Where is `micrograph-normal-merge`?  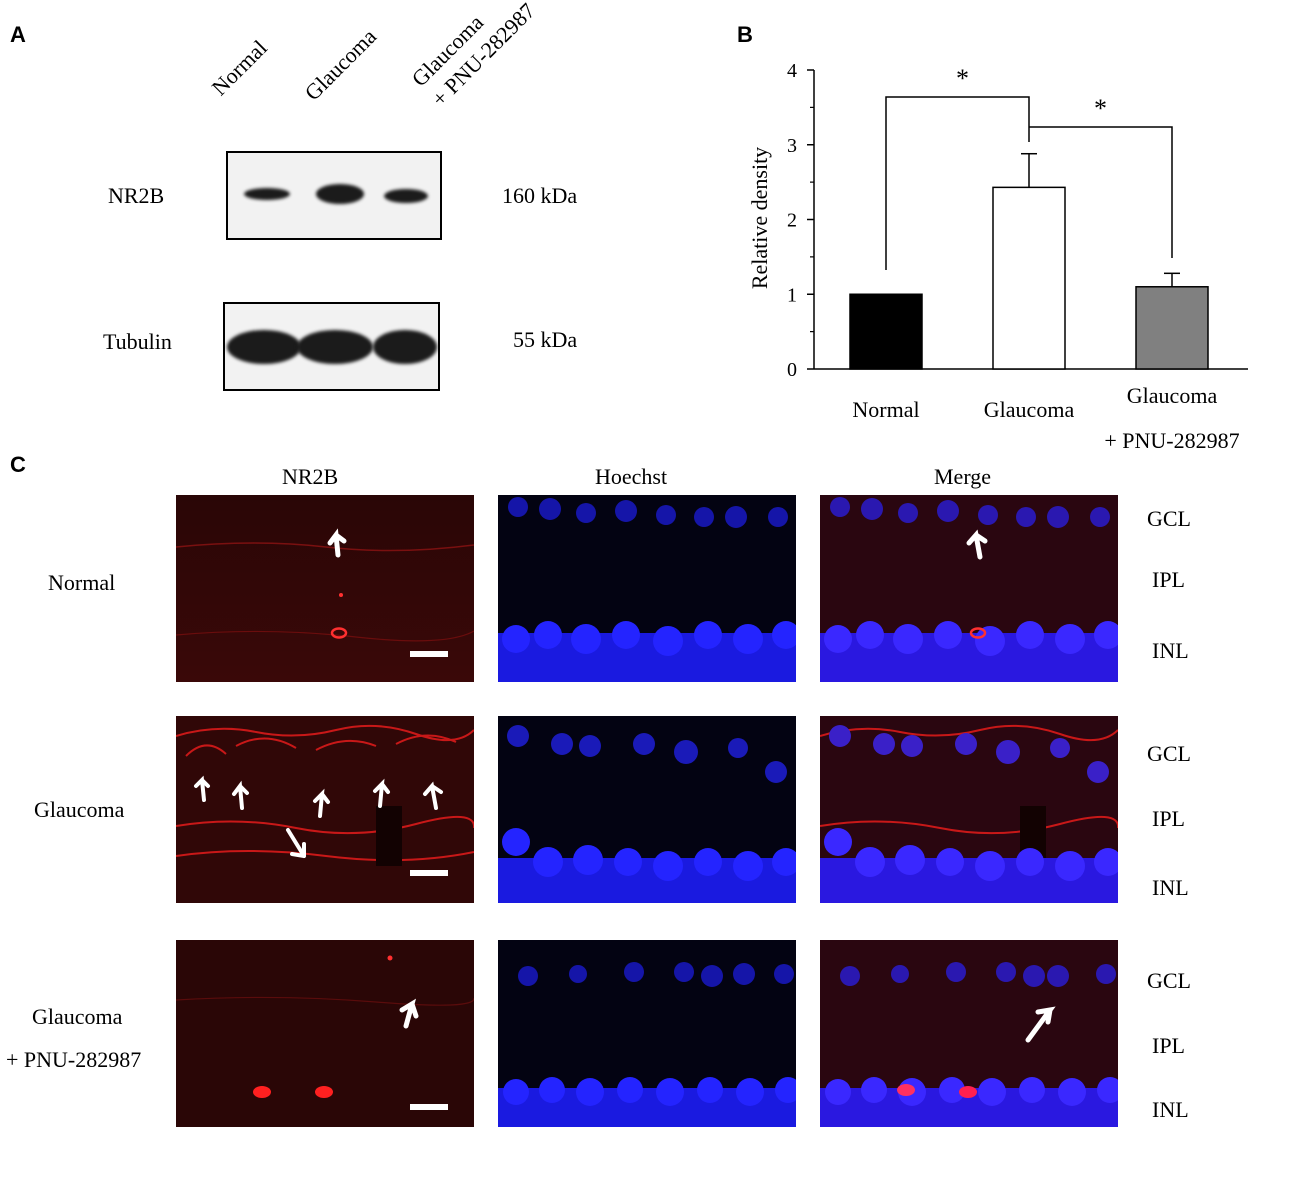
micrograph-normal-merge is located at coordinates (969, 588).